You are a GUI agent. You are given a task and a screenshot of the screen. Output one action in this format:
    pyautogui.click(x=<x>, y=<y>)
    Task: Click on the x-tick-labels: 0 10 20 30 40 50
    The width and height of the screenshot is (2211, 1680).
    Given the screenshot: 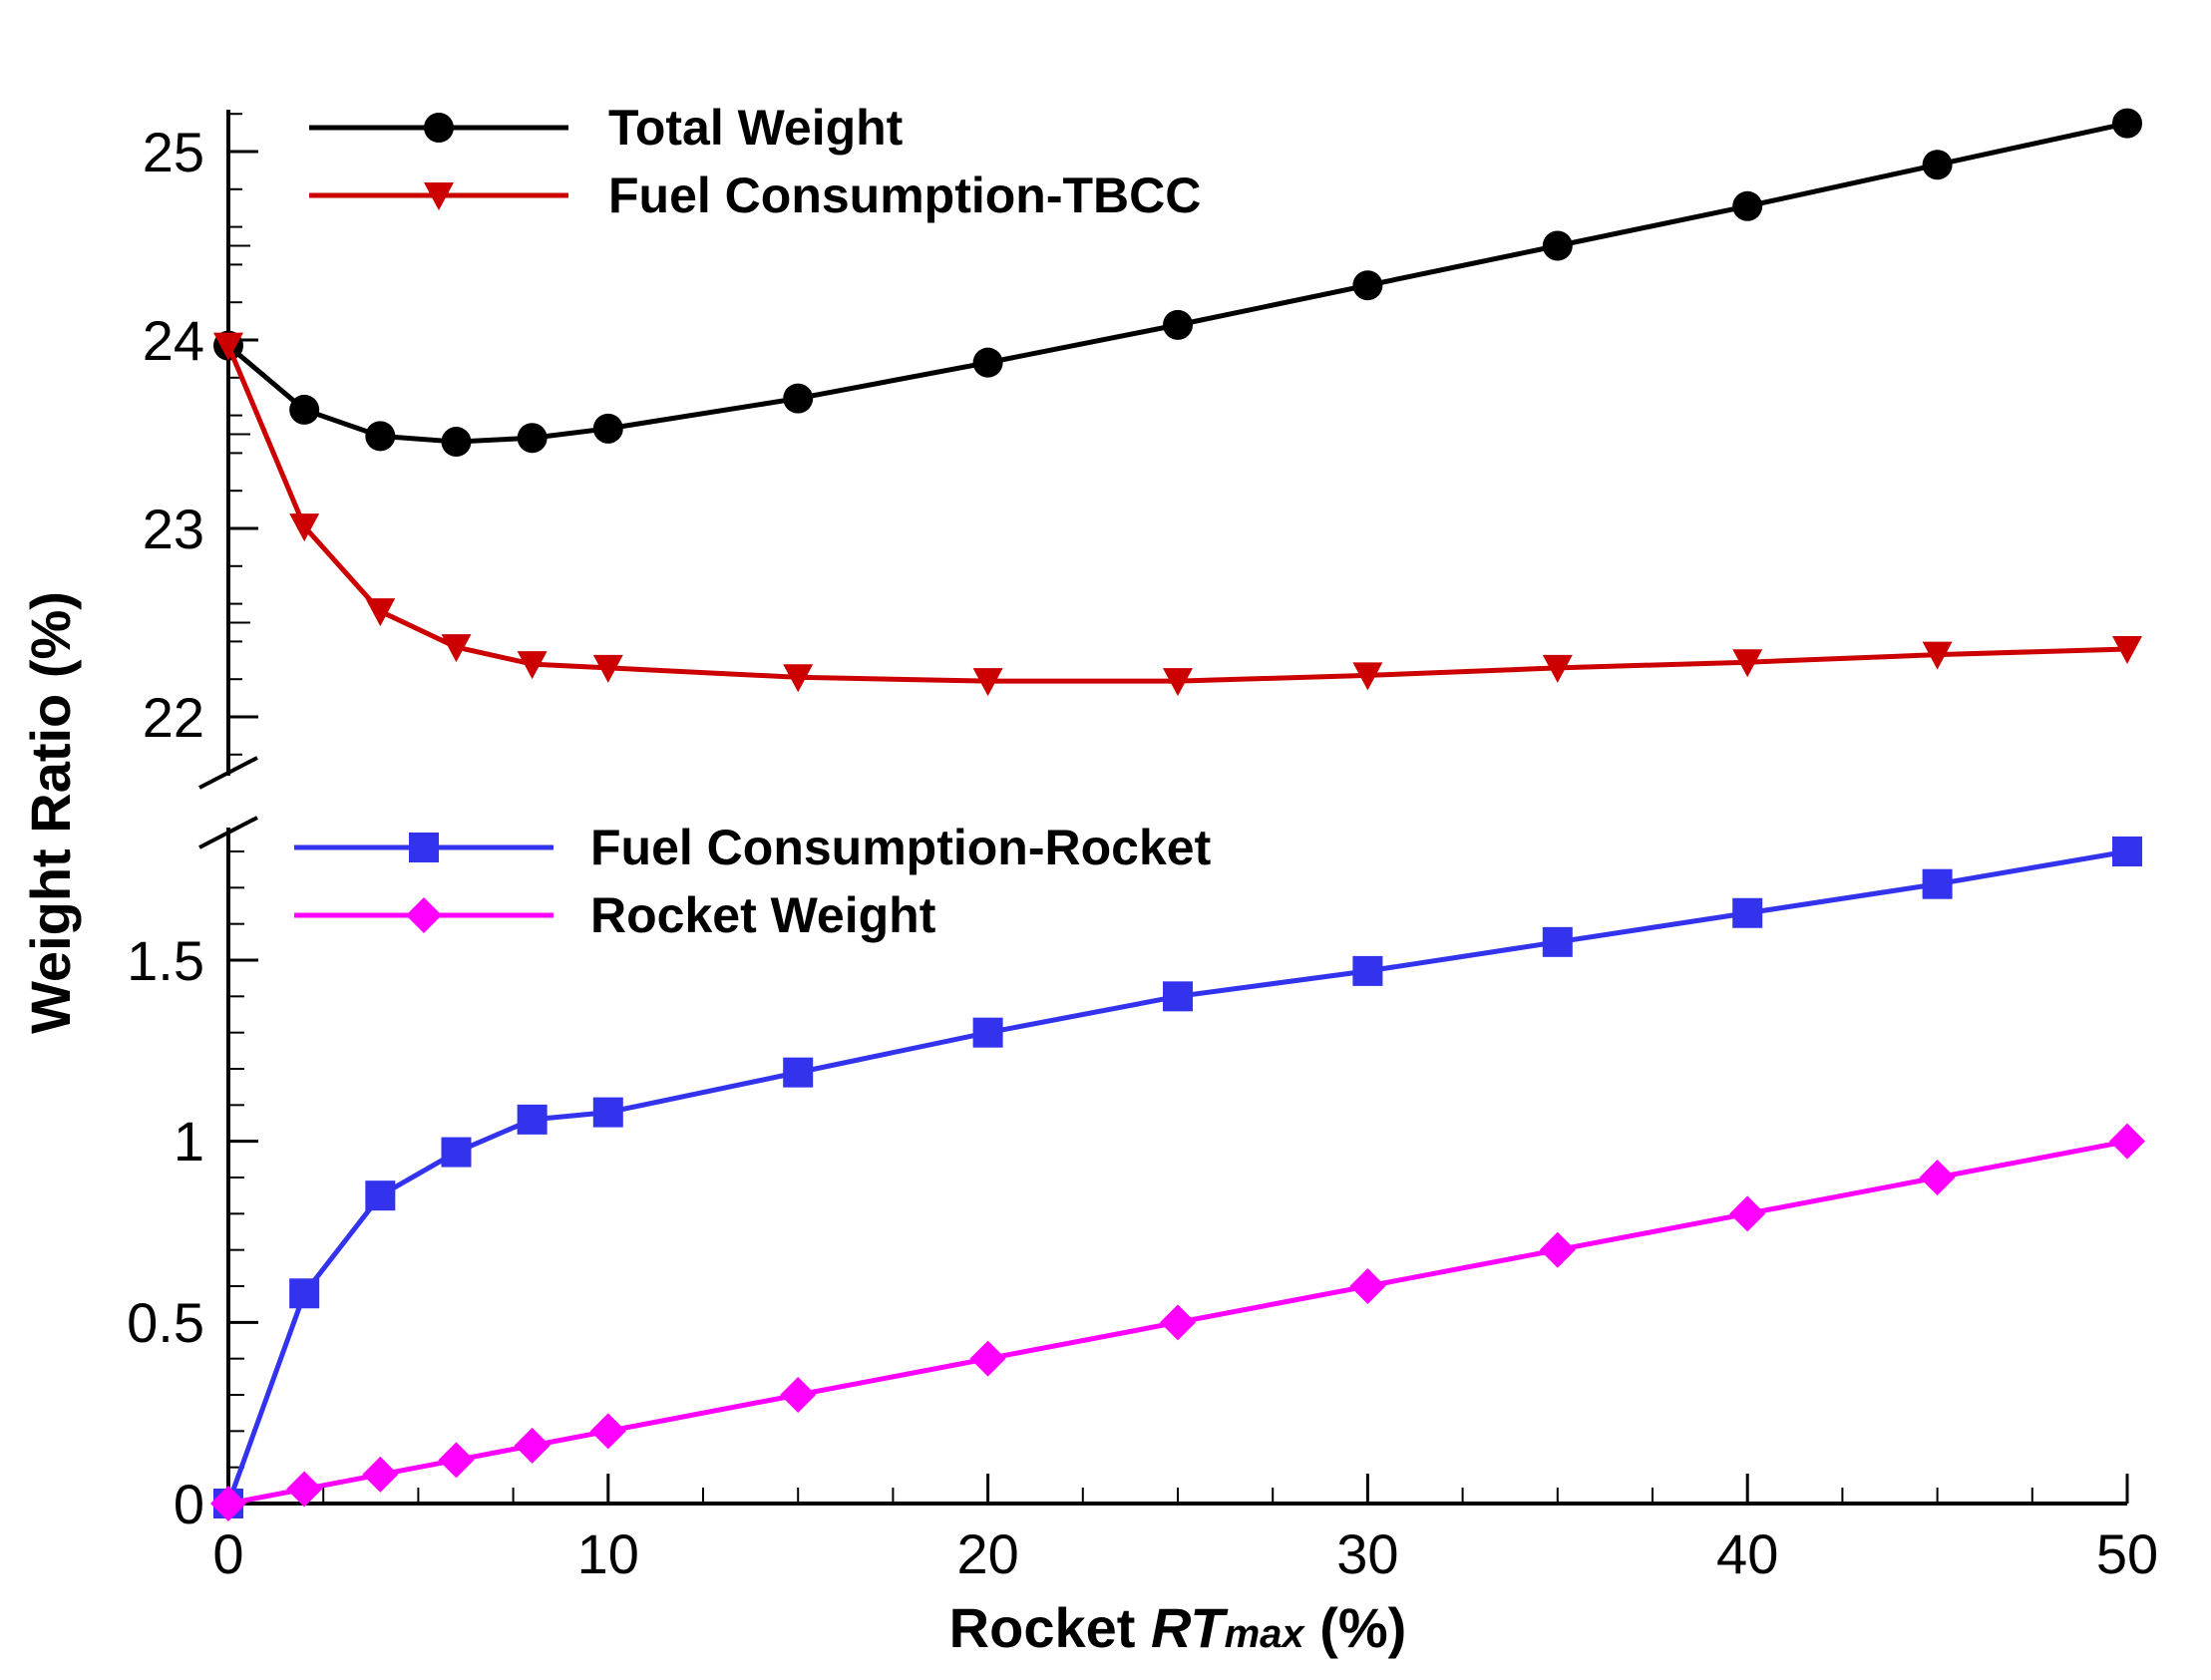 What is the action you would take?
    pyautogui.click(x=1185, y=1553)
    